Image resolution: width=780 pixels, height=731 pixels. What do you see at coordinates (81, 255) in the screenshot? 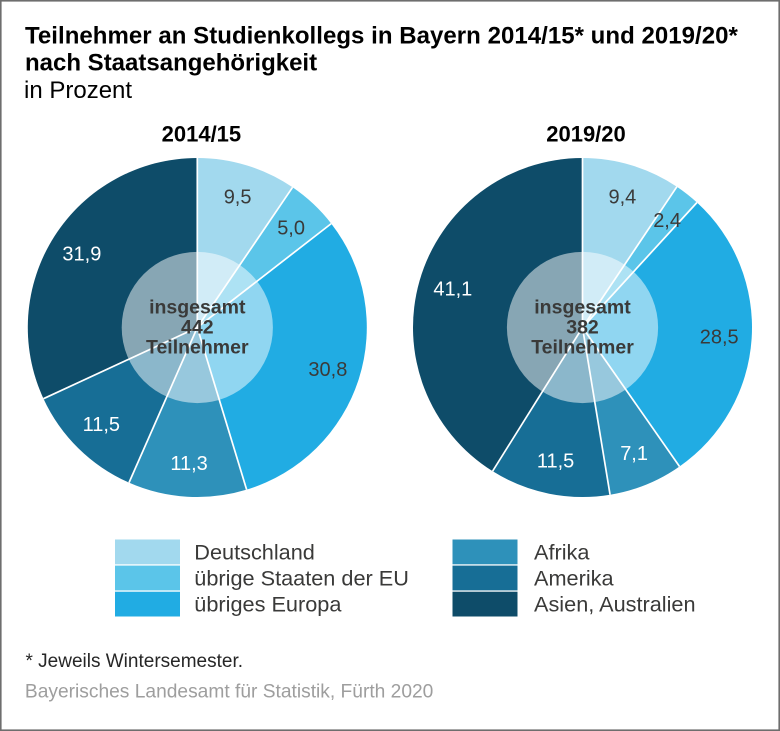
I see `svg-text: 31,9` at bounding box center [81, 255].